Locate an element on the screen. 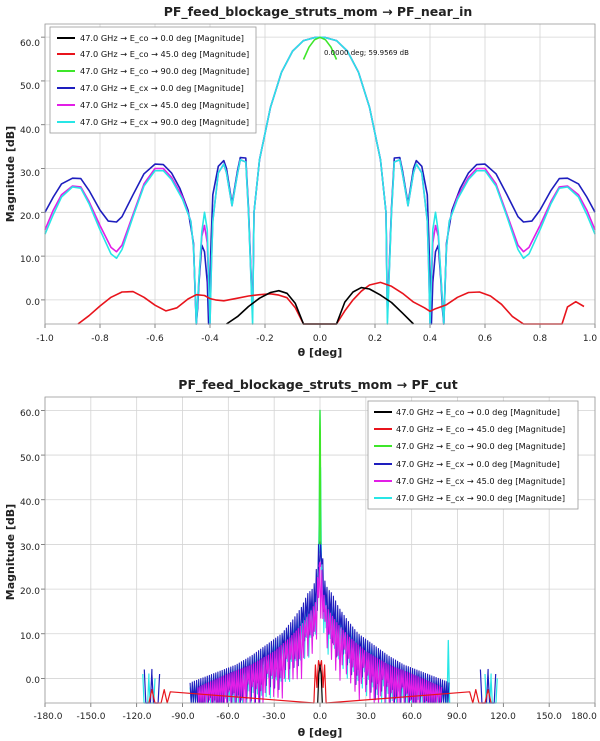 This screenshot has width=600, height=741. x-tick-label: -60.0 is located at coordinates (228, 717).